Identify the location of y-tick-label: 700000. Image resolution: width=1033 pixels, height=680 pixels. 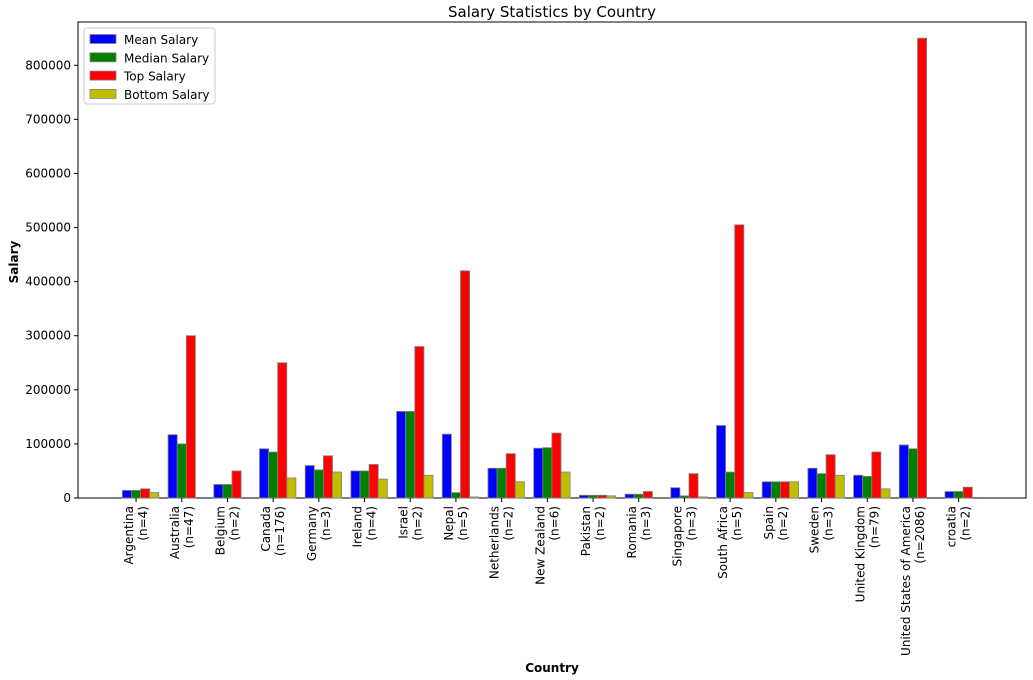
(48, 119).